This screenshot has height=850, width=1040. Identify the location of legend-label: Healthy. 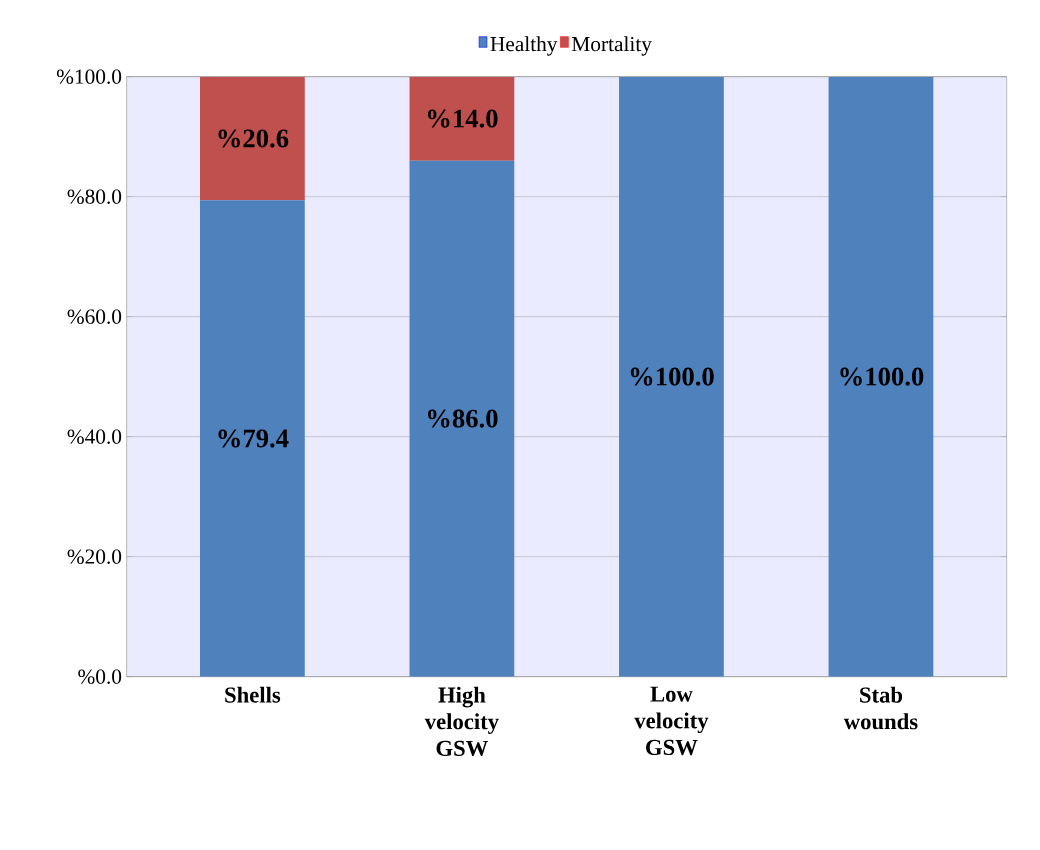
(524, 46).